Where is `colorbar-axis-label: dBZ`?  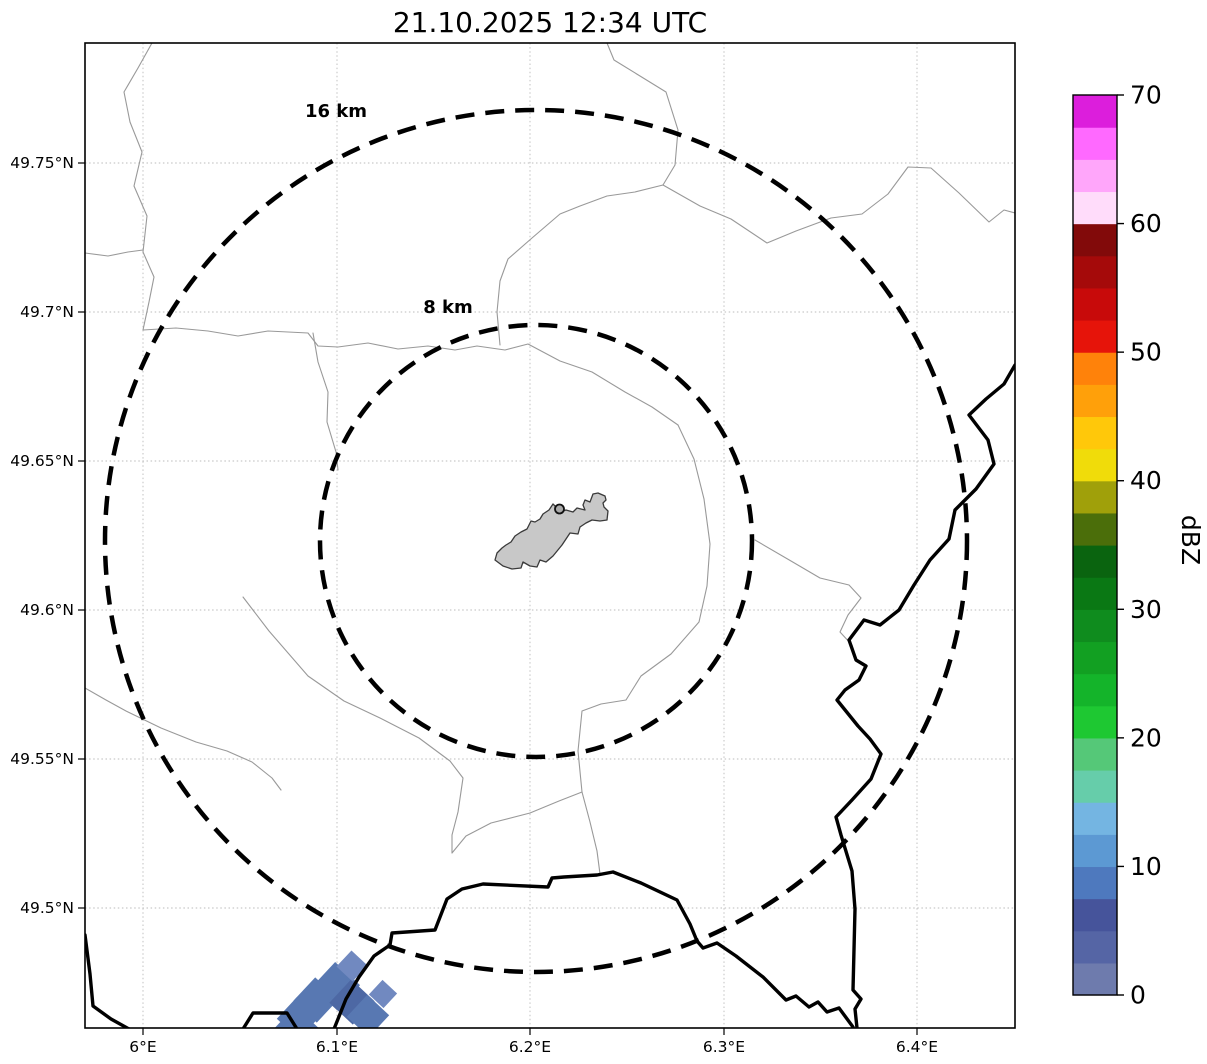
colorbar-axis-label: dBZ is located at coordinates (1190, 540).